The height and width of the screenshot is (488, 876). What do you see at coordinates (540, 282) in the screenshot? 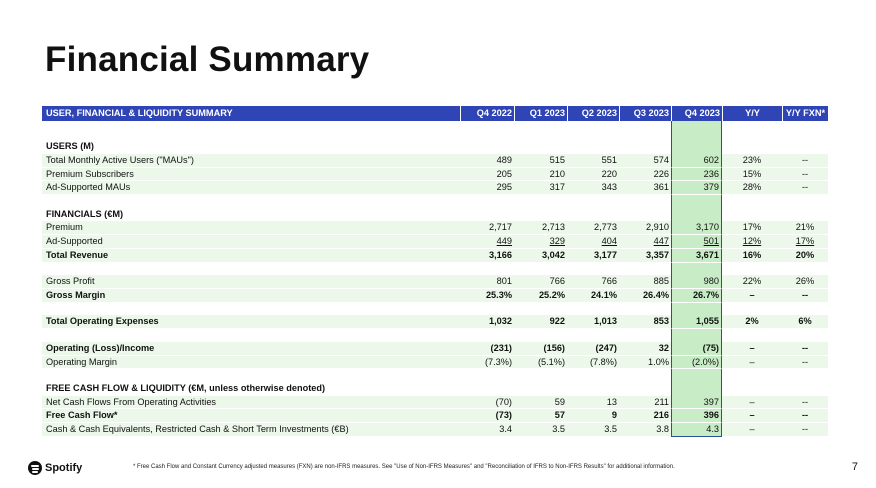
I see `cell-value: 766` at bounding box center [540, 282].